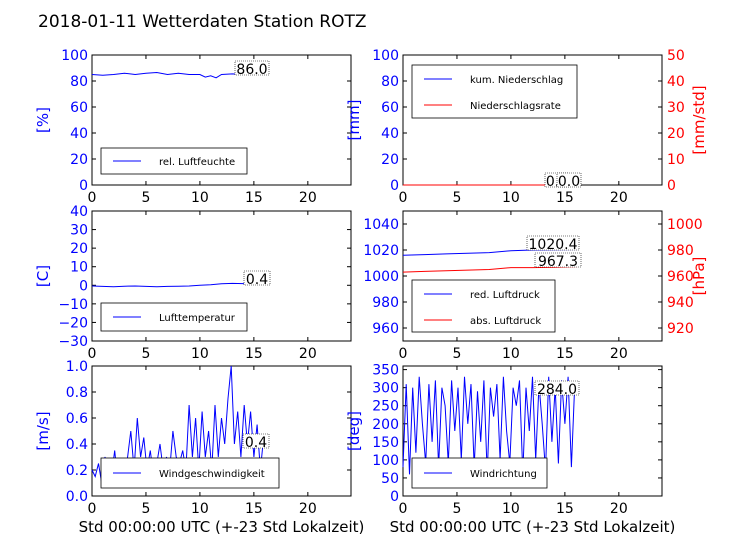 This screenshot has width=736, height=556. I want to click on annotation-label: 86.0, so click(251, 70).